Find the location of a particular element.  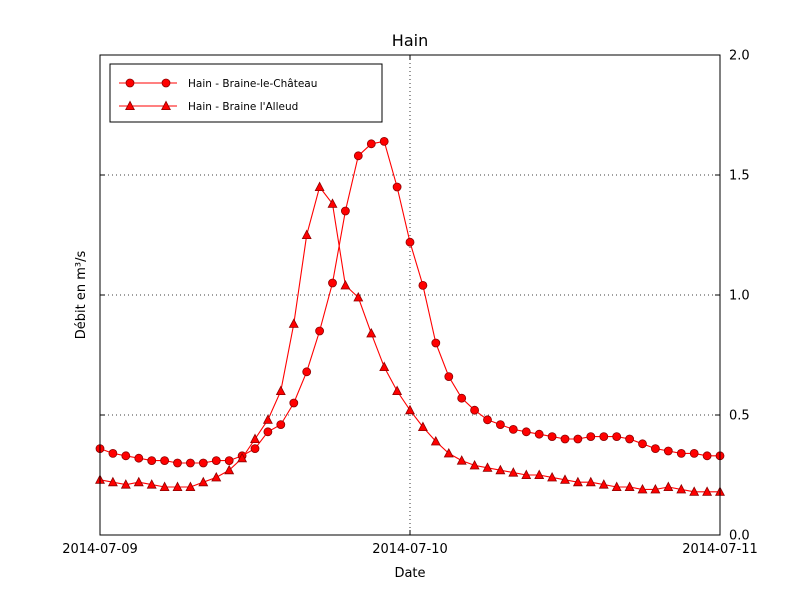

legend-label-1: Hain - Braine-le-Château is located at coordinates (252, 84).